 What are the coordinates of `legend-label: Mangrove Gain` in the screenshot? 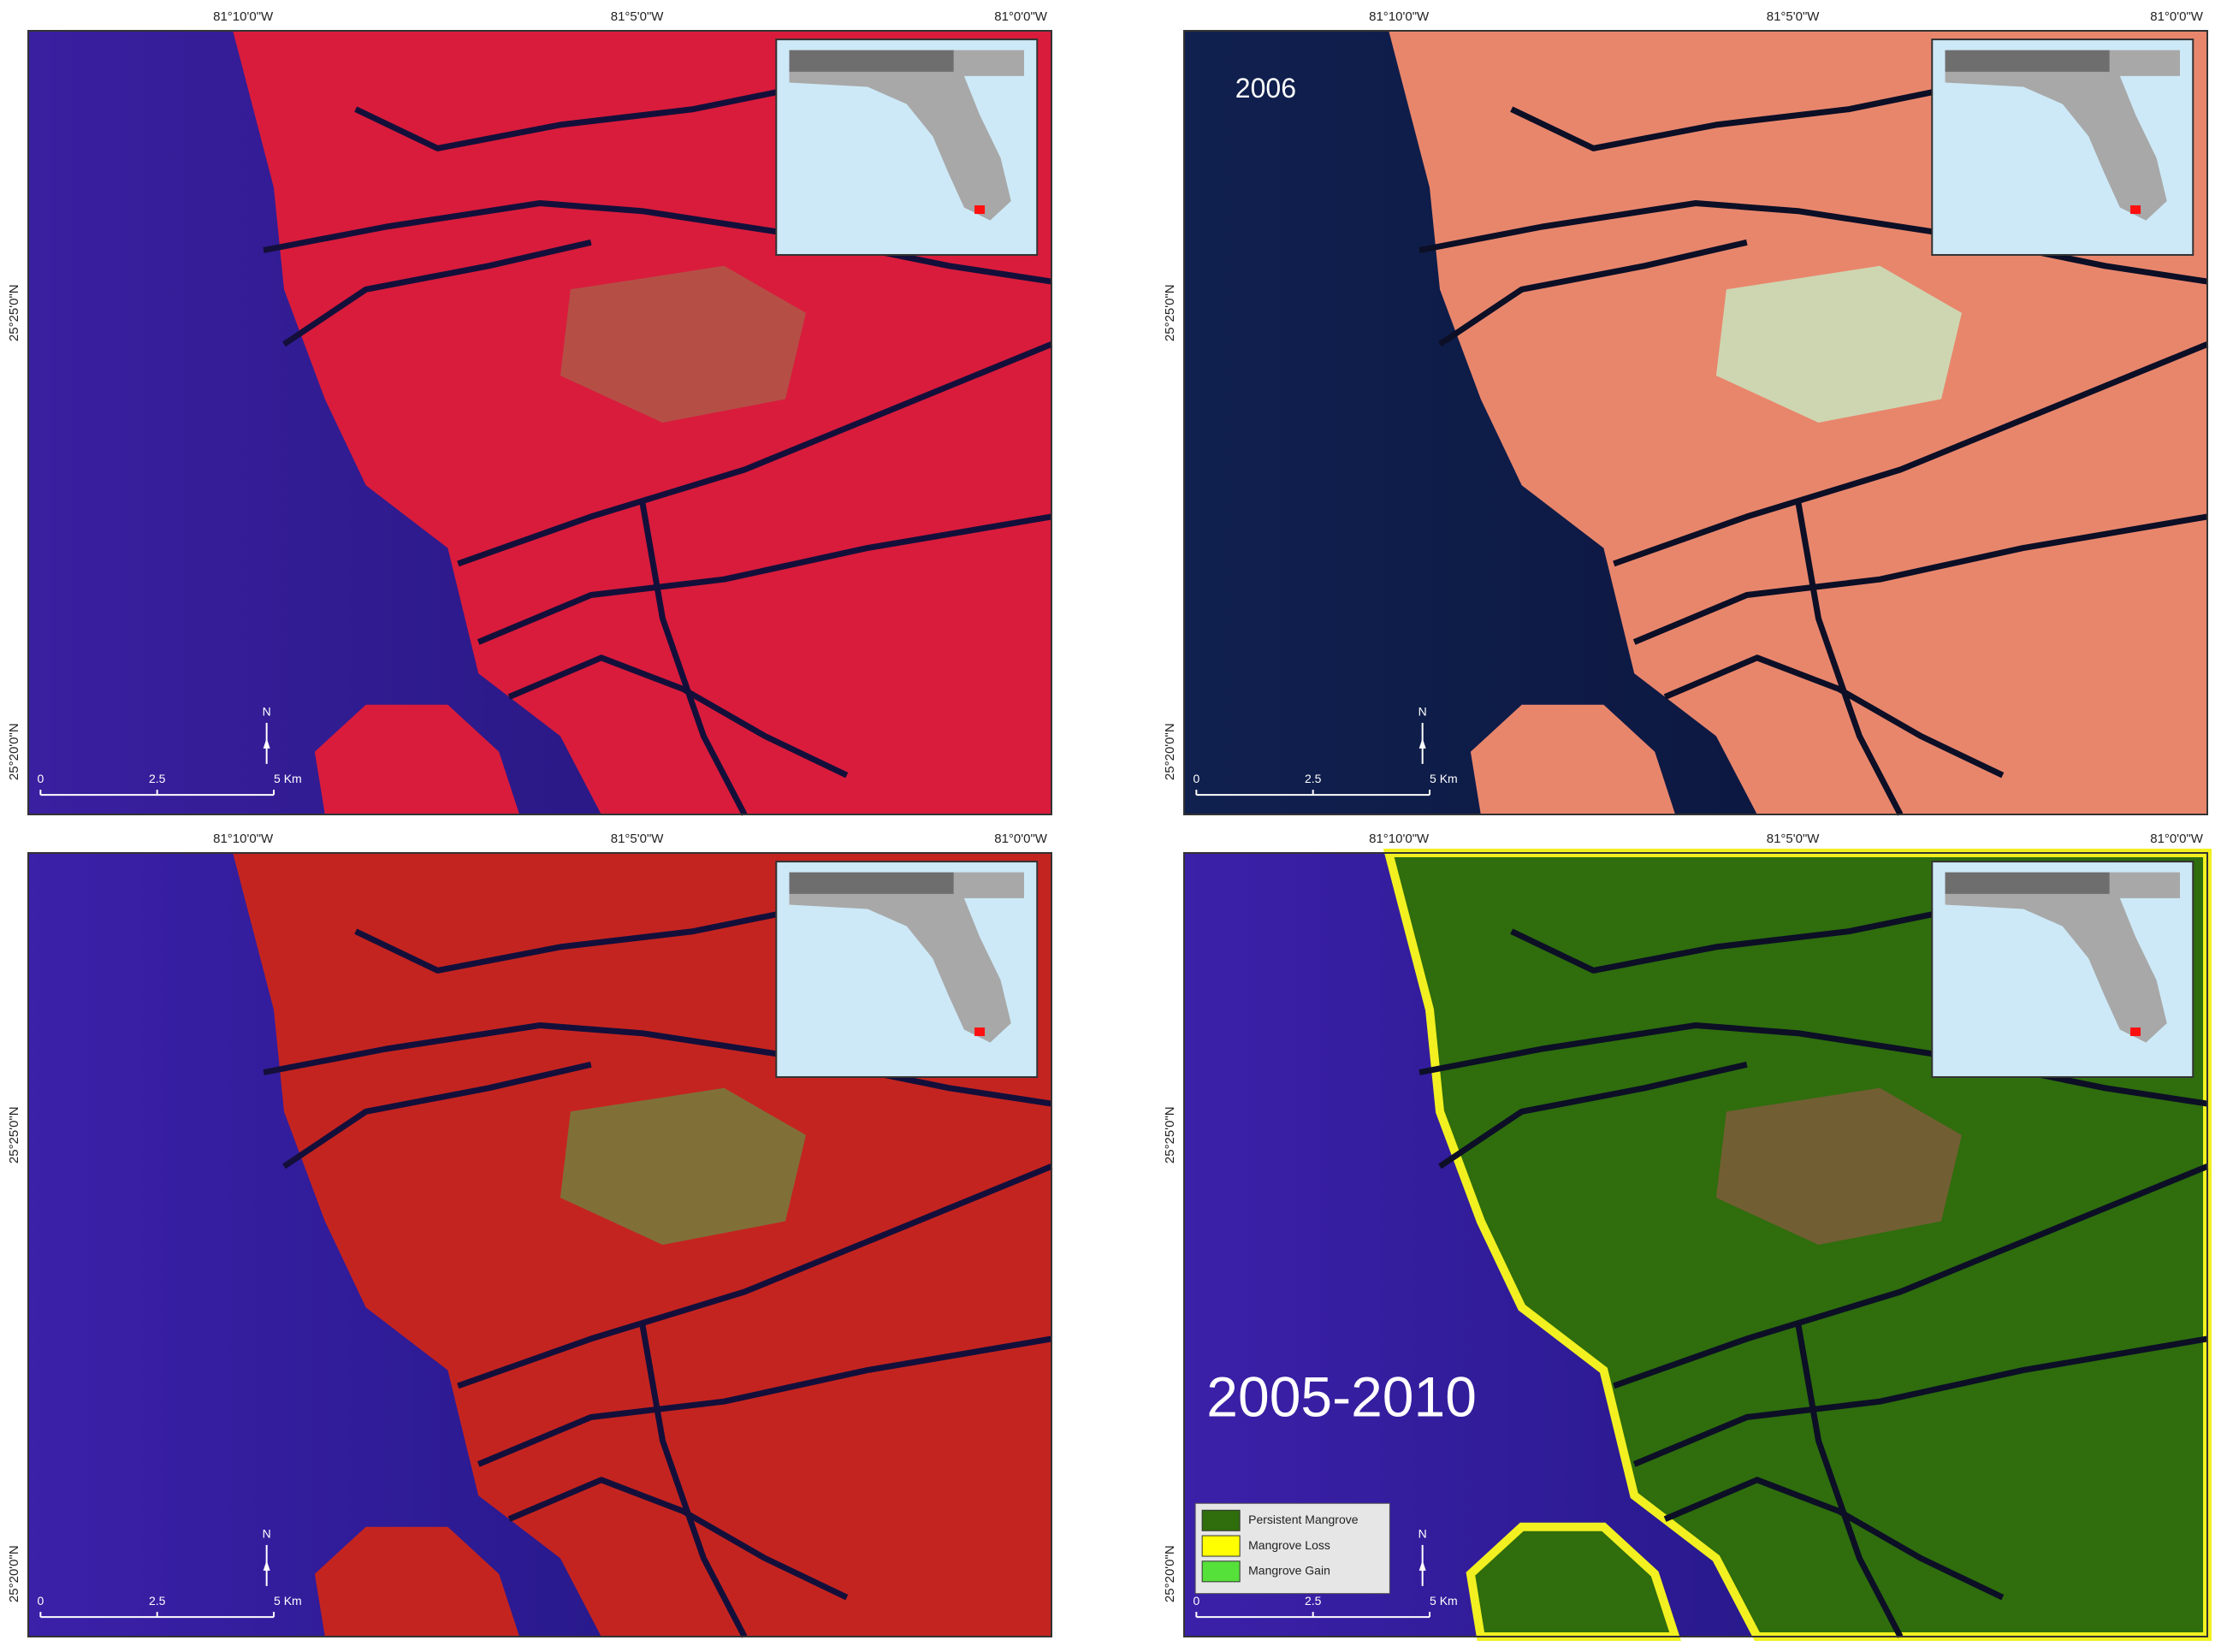 It's located at (1289, 1571).